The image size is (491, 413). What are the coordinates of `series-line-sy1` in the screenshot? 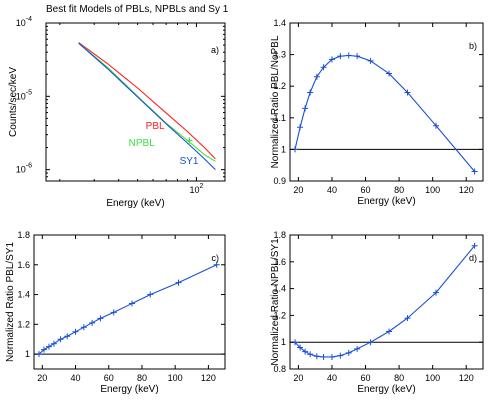 It's located at (147, 106).